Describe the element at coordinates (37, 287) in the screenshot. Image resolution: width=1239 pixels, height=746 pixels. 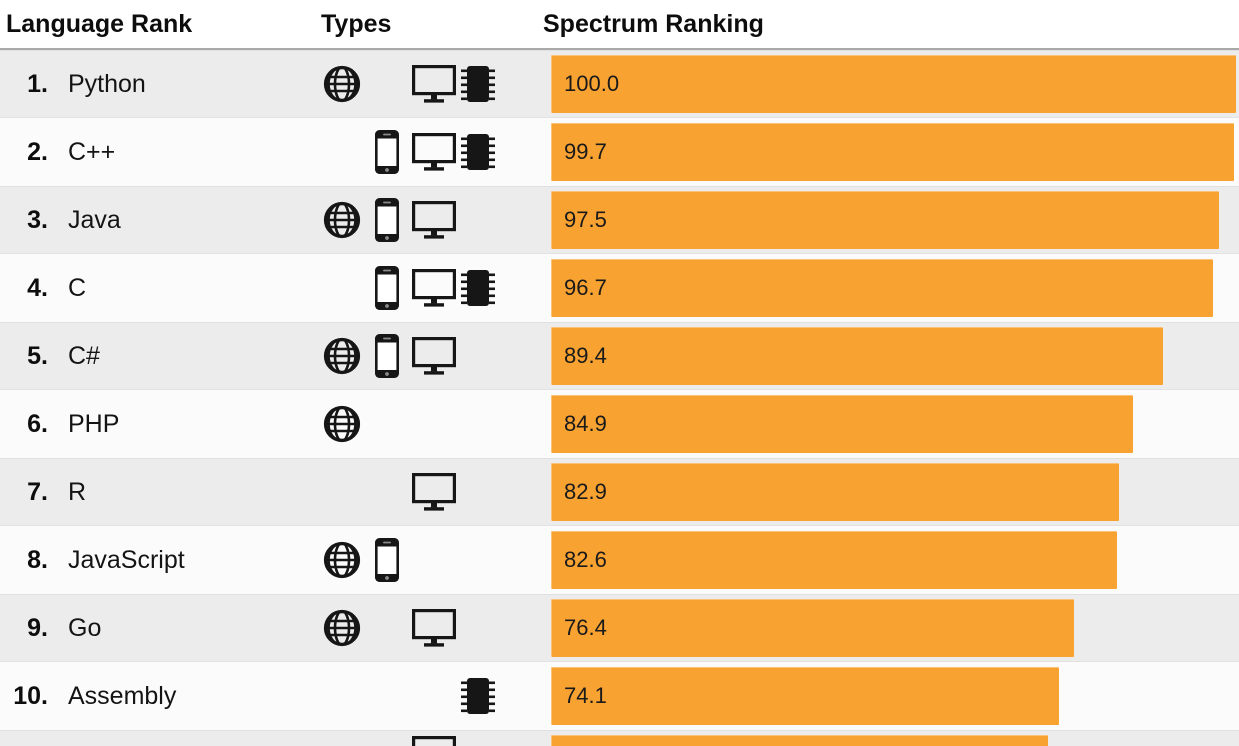
I see `rank-label: 4.` at that location.